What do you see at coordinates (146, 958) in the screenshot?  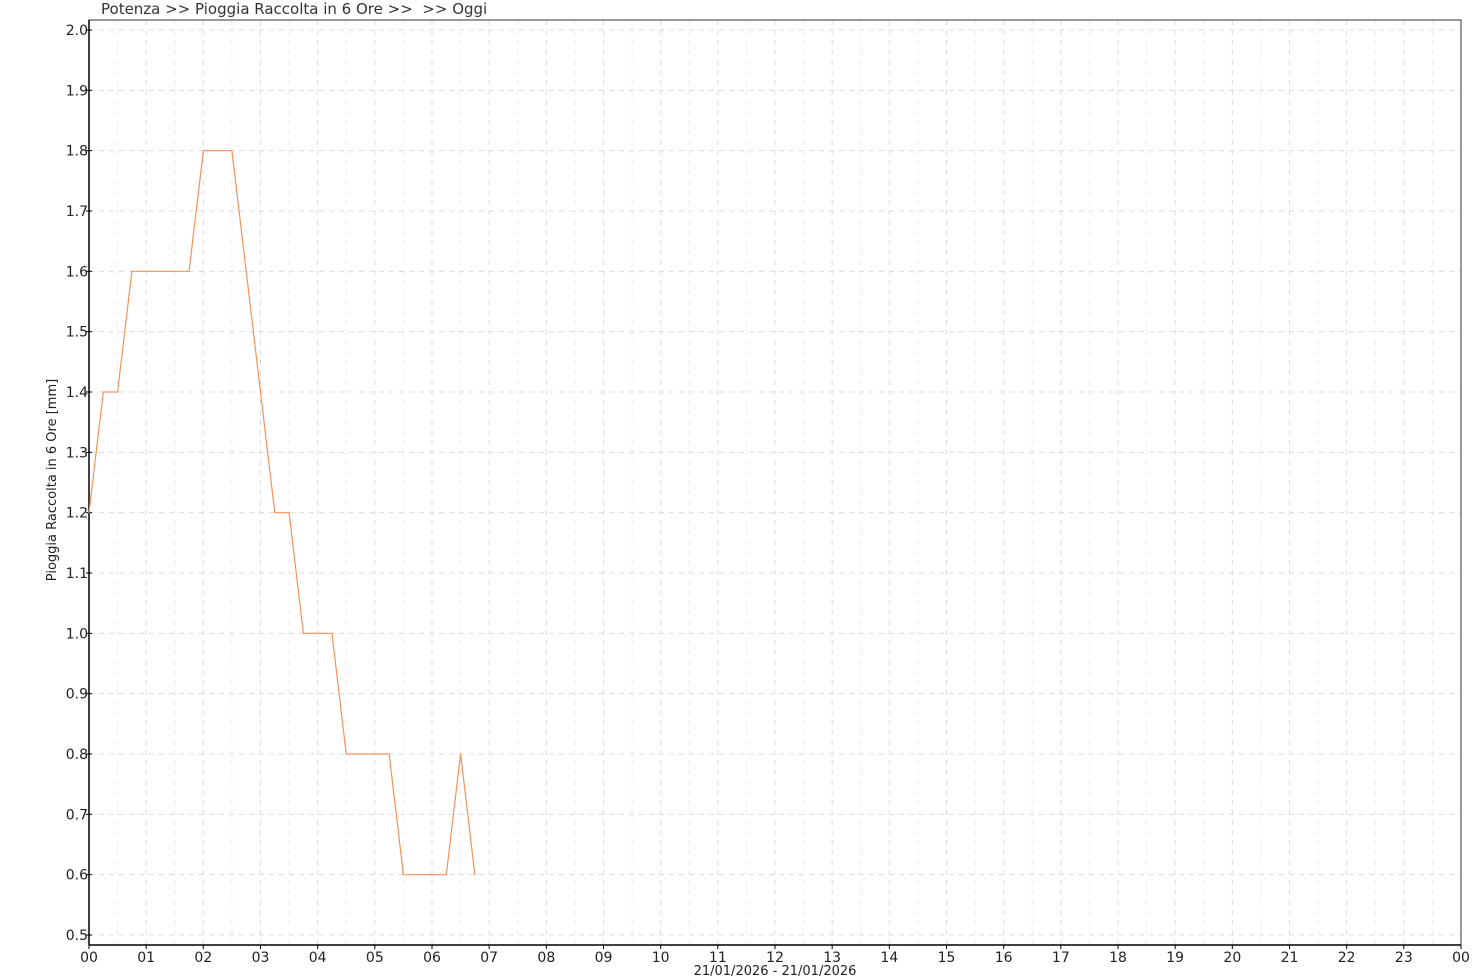 I see `x-tick-label: 01` at bounding box center [146, 958].